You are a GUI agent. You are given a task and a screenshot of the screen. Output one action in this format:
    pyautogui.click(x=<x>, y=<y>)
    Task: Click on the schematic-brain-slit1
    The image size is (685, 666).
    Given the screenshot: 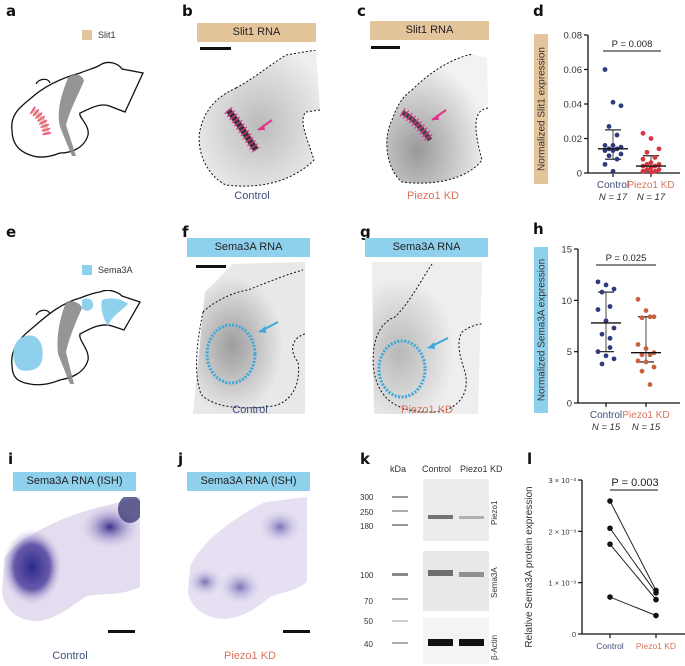 What is the action you would take?
    pyautogui.click(x=77, y=109)
    